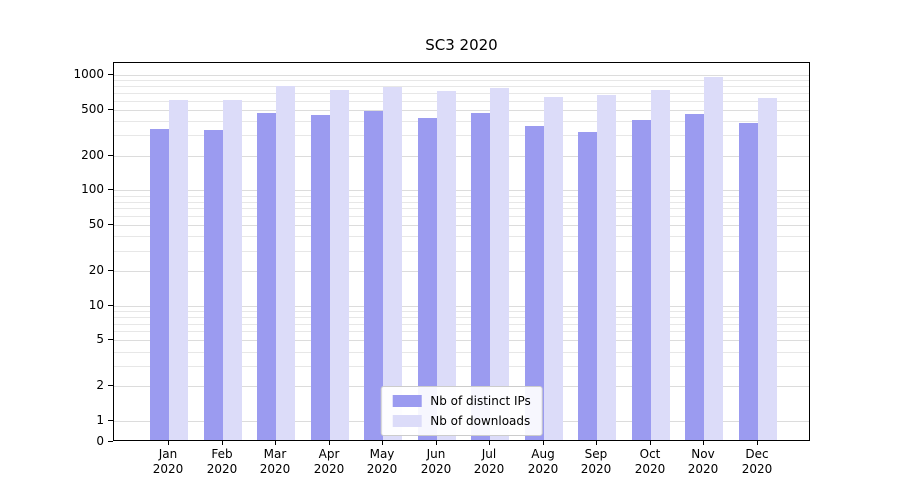 The width and height of the screenshot is (900, 500). I want to click on x-tick-label: Jan 2020, so click(168, 461).